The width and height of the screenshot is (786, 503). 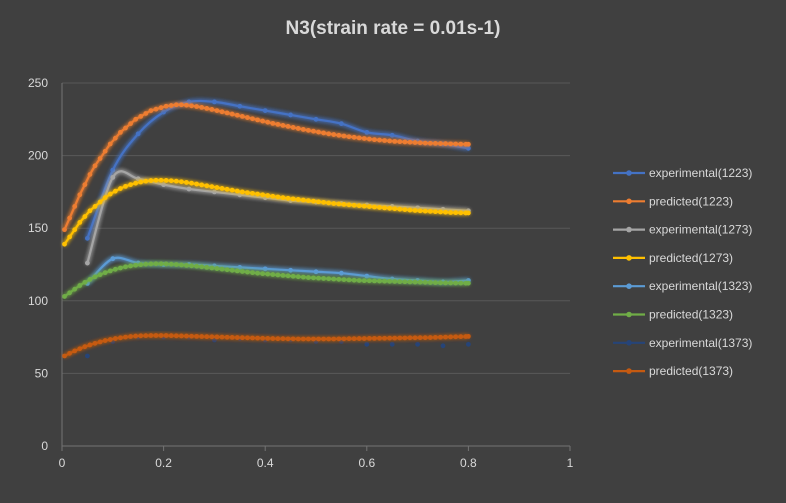 What do you see at coordinates (700, 286) in the screenshot?
I see `legend-label: experimental(1323)` at bounding box center [700, 286].